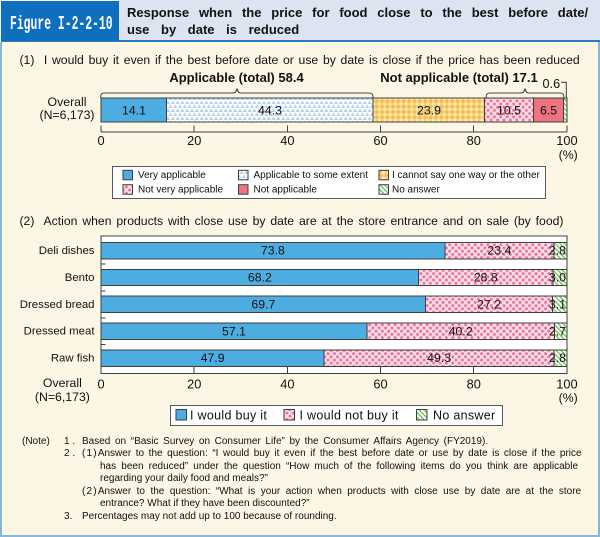 The height and width of the screenshot is (537, 600). I want to click on svg-text: Deli dishes, so click(67, 251).